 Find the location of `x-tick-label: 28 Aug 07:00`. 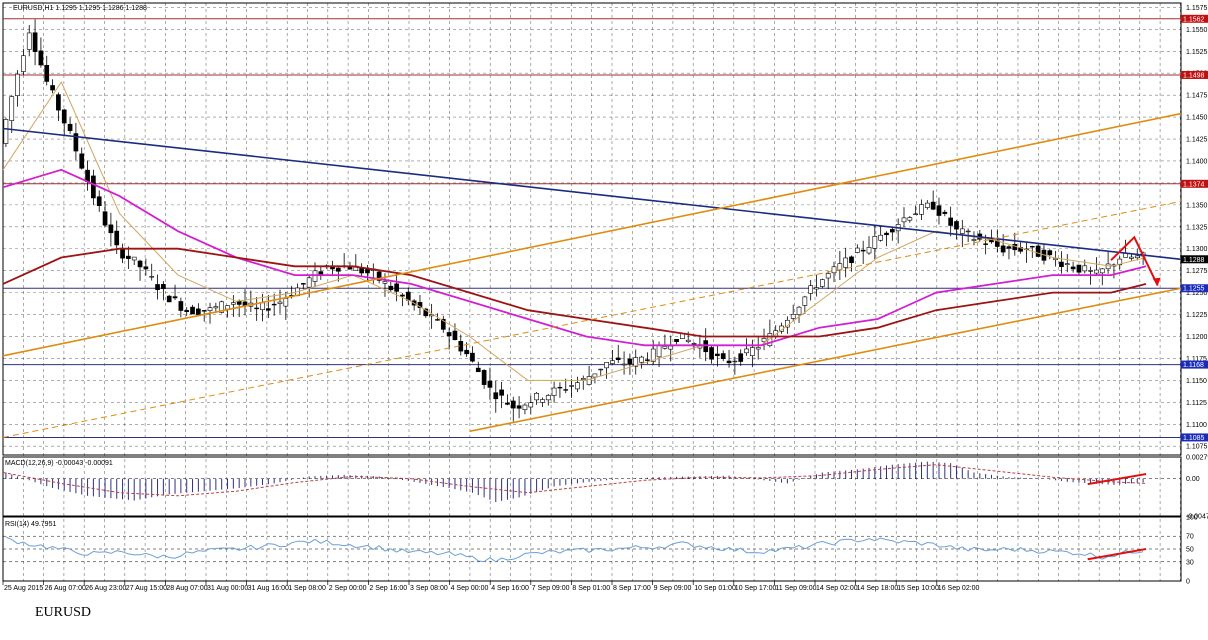

x-tick-label: 28 Aug 07:00 is located at coordinates (186, 588).